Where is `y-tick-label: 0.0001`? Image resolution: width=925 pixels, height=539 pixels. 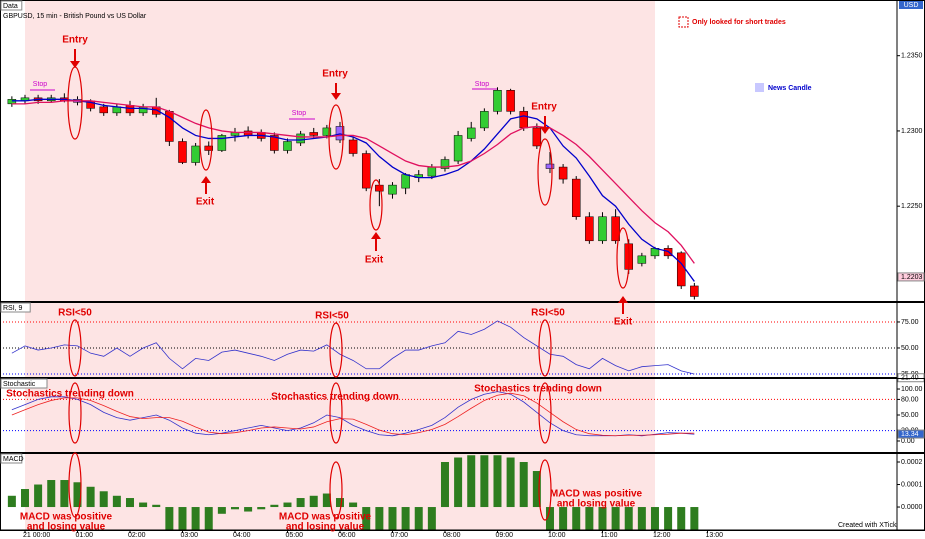
y-tick-label: 0.0001 is located at coordinates (912, 484).